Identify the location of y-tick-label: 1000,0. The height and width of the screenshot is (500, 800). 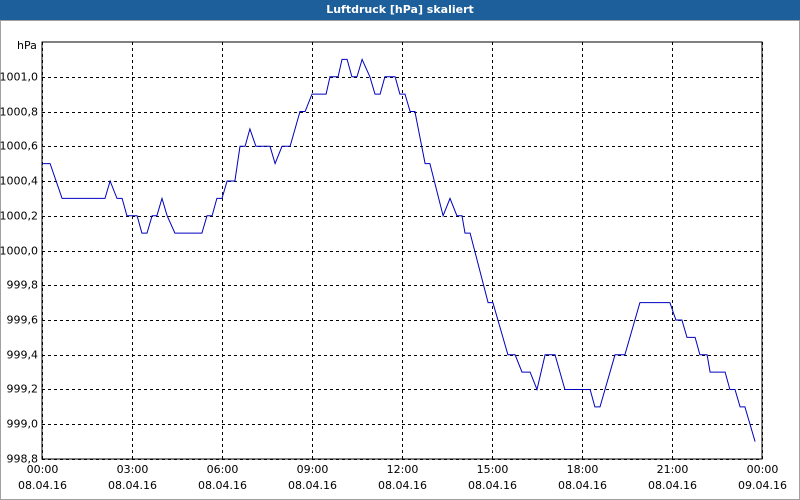
(19, 251).